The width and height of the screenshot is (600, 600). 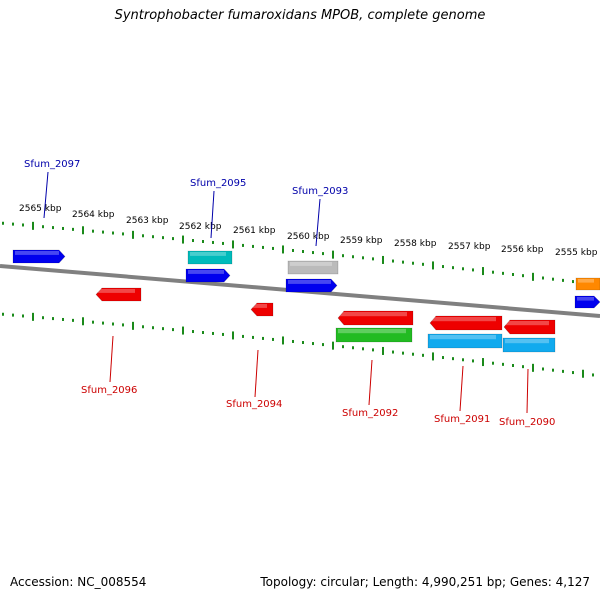 I want to click on gene-sfum-2095, so click(x=208, y=275).